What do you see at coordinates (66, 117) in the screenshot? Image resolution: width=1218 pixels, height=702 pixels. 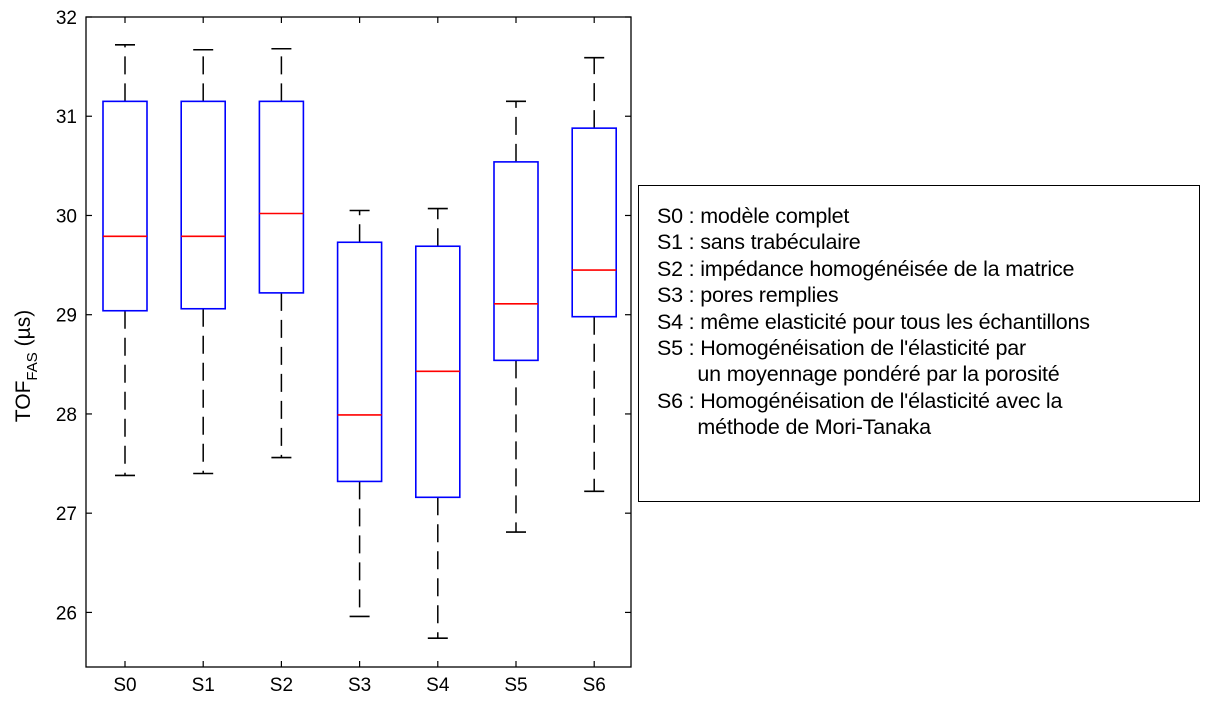 I see `y-tick-label: 31` at bounding box center [66, 117].